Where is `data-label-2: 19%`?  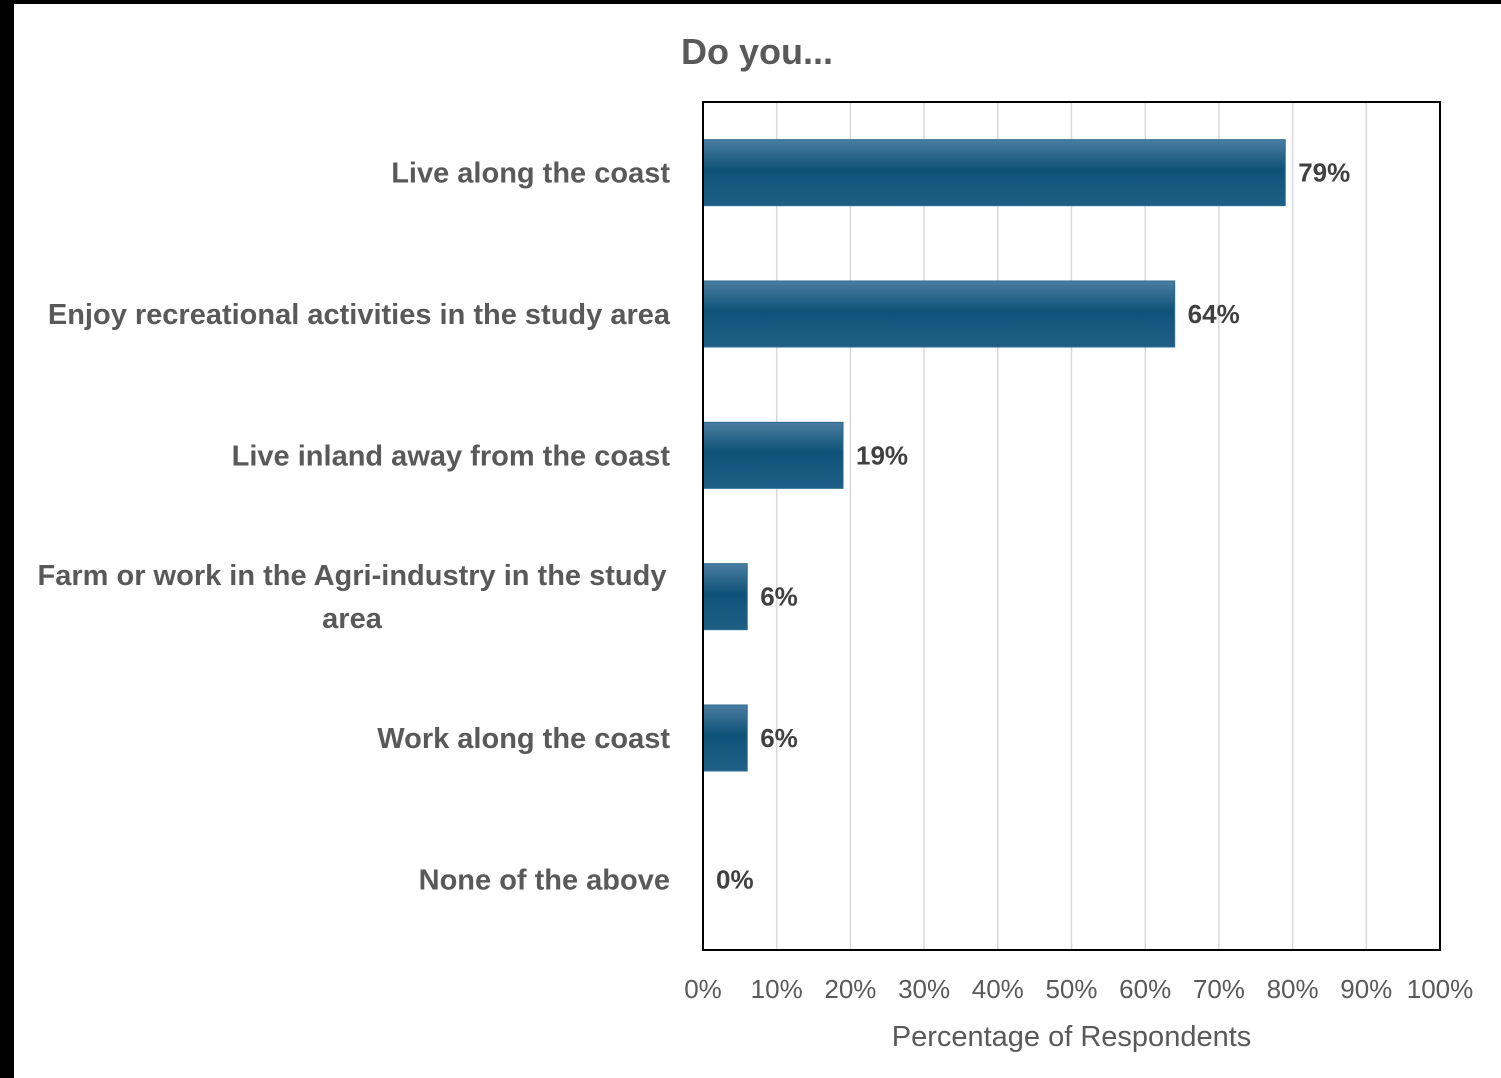 data-label-2: 19% is located at coordinates (882, 455).